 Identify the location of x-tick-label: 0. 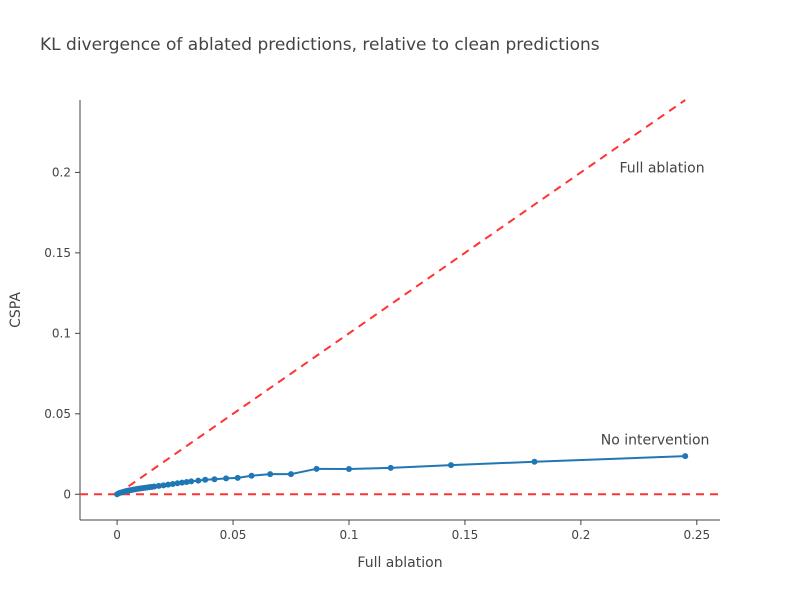
(117, 535).